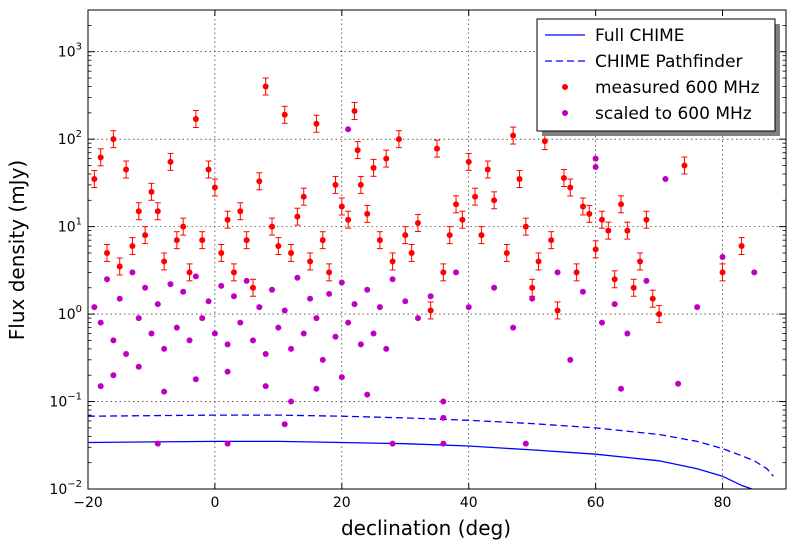 This screenshot has width=794, height=549. Describe the element at coordinates (677, 88) in the screenshot. I see `legend-label: measured 600 MHz` at that location.